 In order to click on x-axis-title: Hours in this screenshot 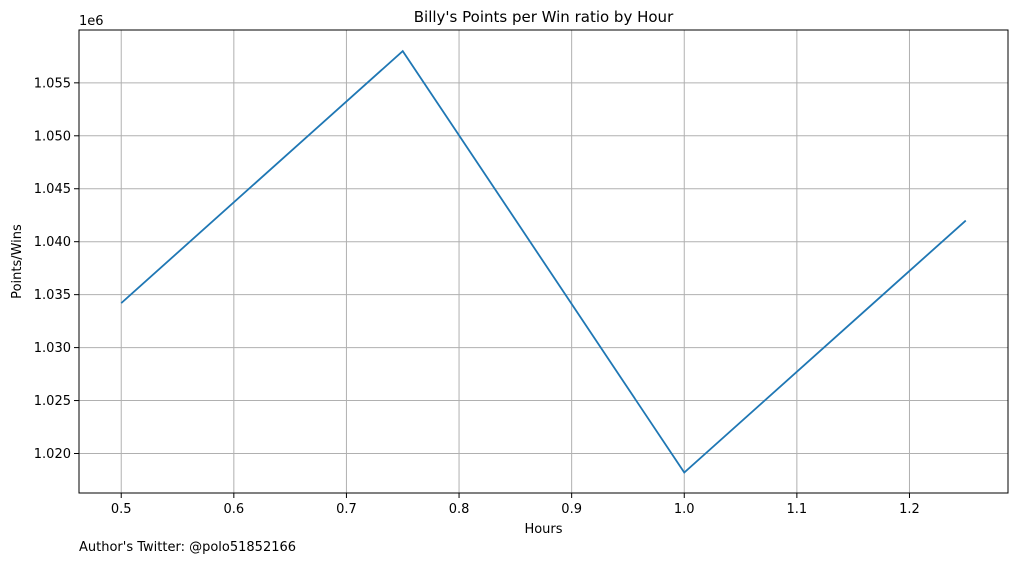, I will do `click(543, 529)`.